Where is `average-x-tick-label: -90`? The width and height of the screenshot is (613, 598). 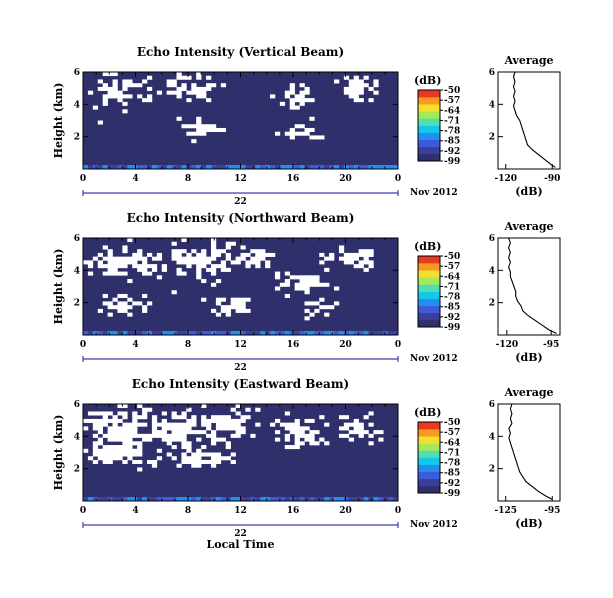
average-x-tick-label: -90 is located at coordinates (552, 179).